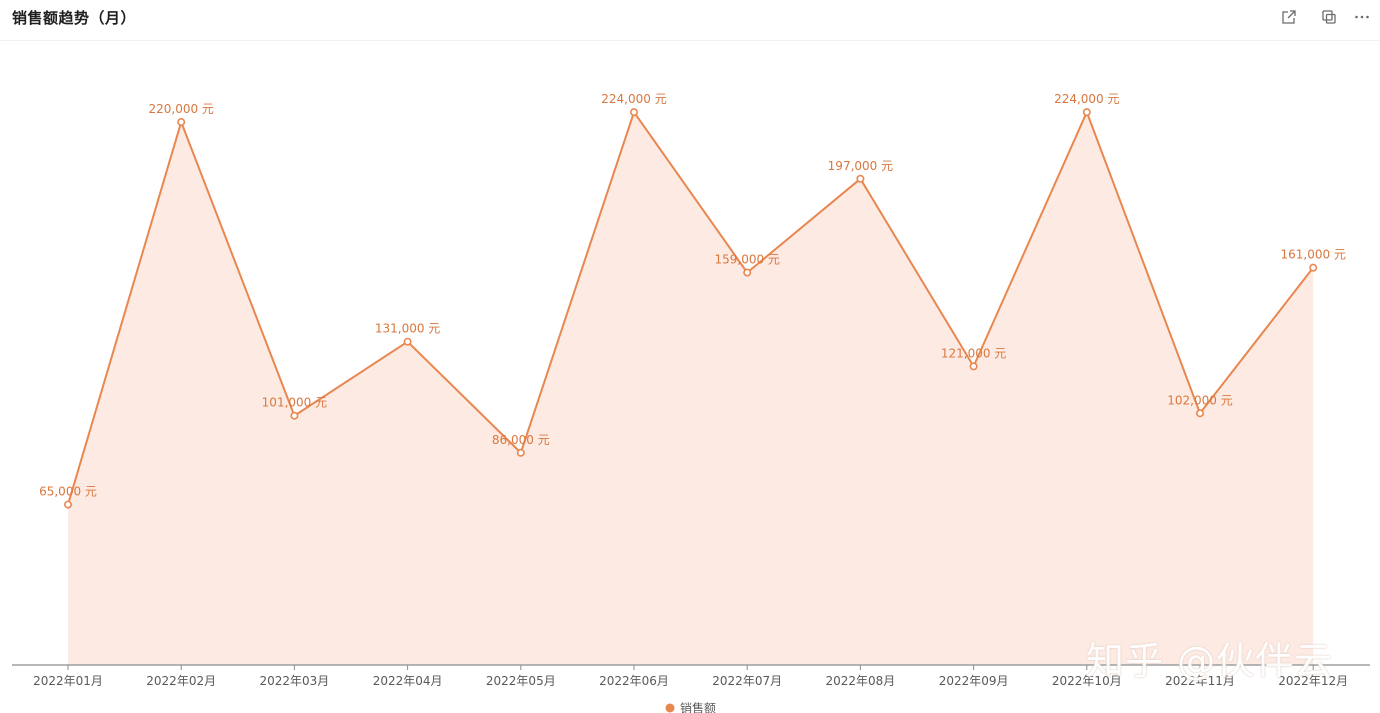 This screenshot has width=1380, height=713. What do you see at coordinates (294, 403) in the screenshot?
I see `data-label: 101,000 元` at bounding box center [294, 403].